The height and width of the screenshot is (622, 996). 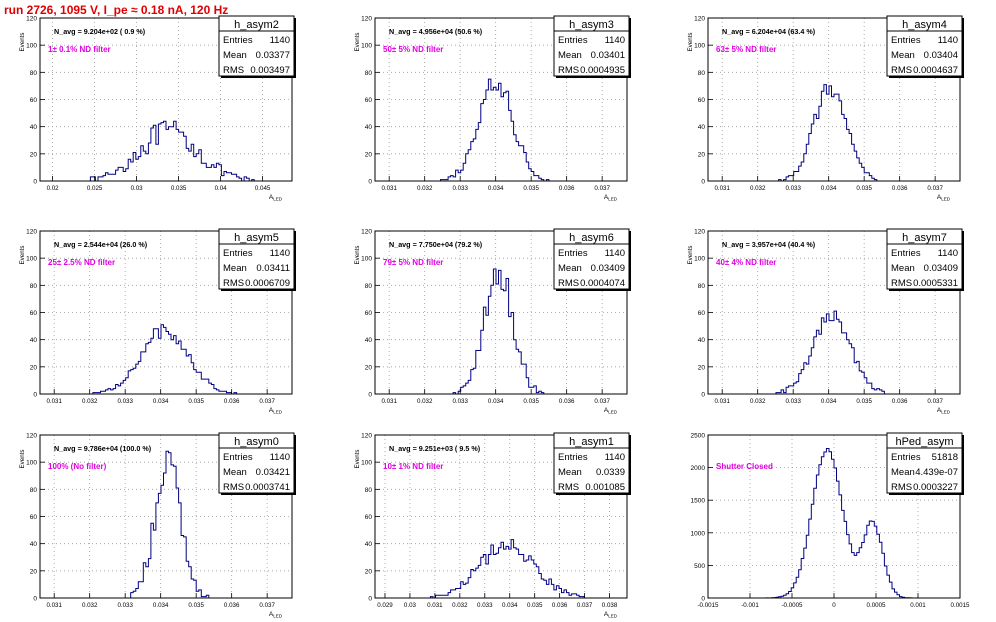 I want to click on y-tick-label: 40, so click(x=369, y=544).